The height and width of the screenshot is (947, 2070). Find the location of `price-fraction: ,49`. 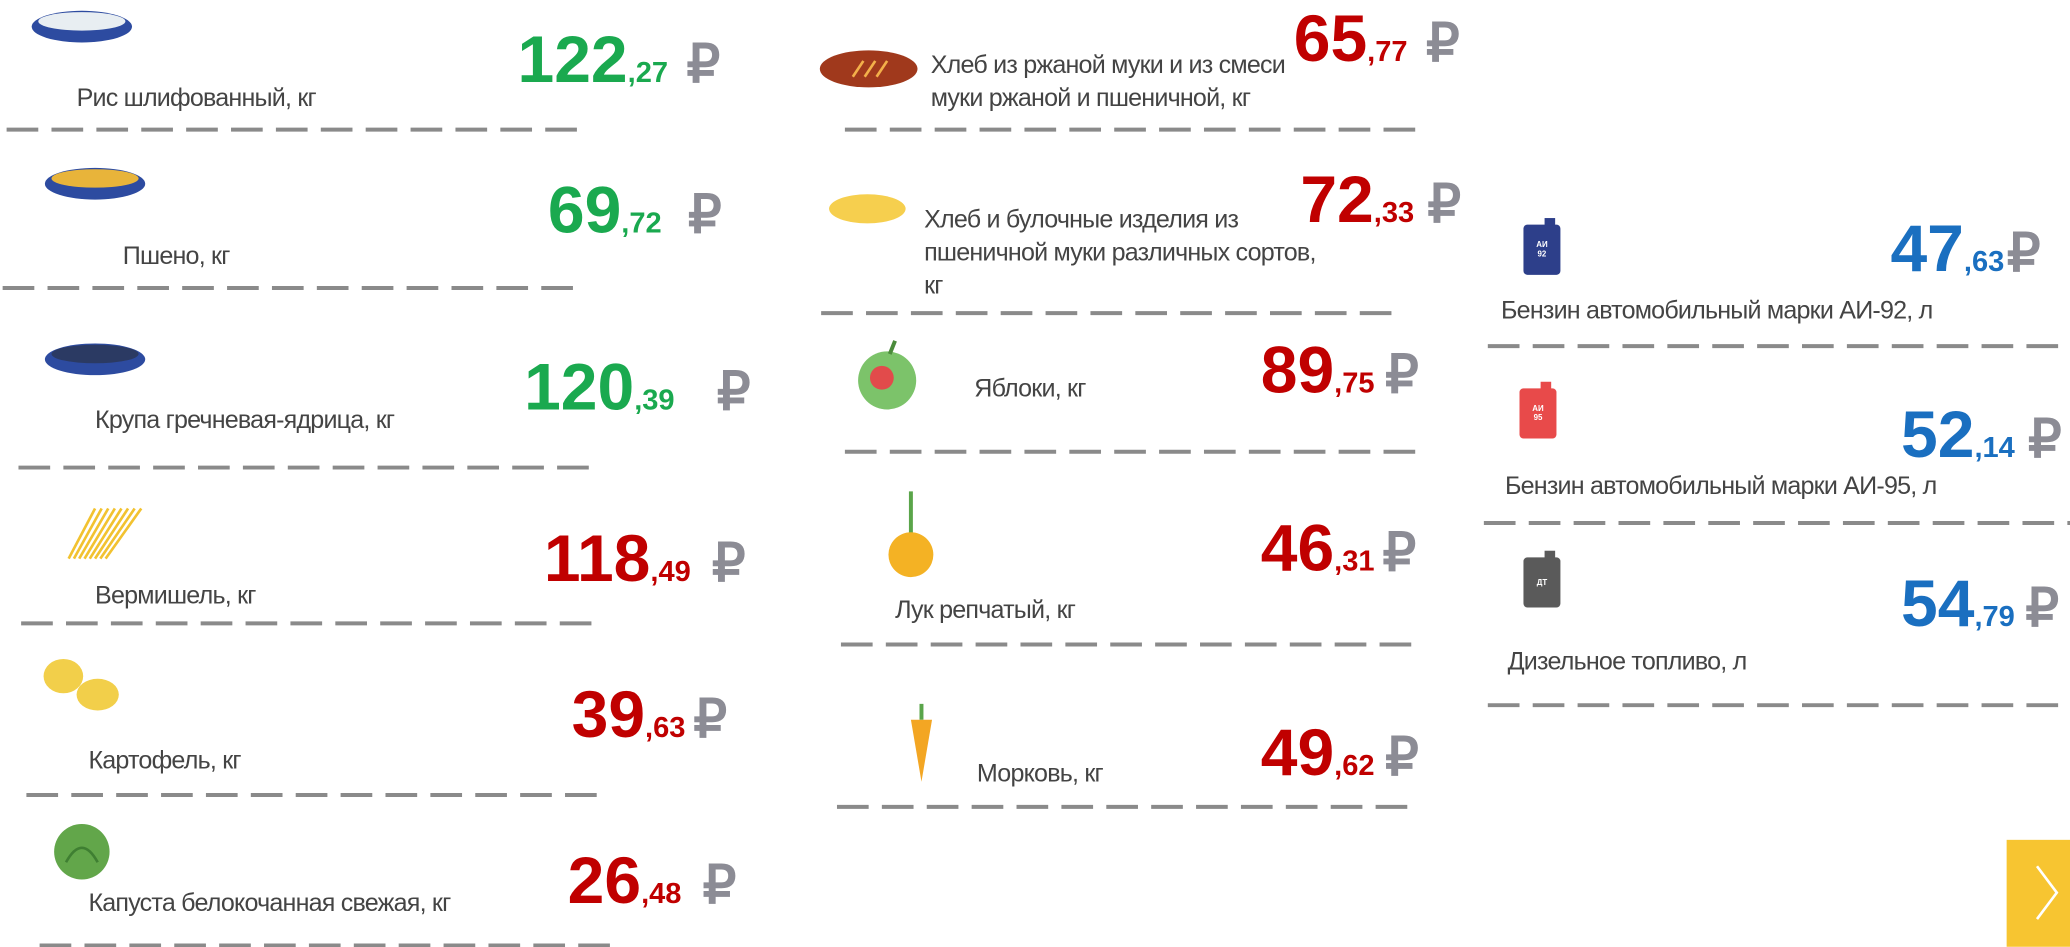

price-fraction: ,49 is located at coordinates (670, 572).